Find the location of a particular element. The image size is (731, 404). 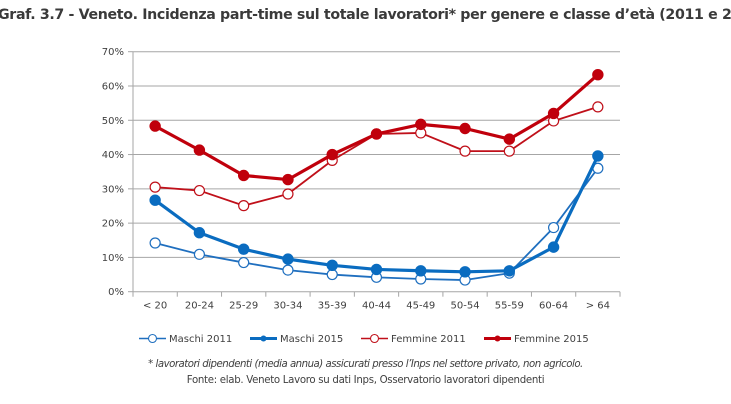

y-tick-label: 60% is located at coordinates (113, 86).